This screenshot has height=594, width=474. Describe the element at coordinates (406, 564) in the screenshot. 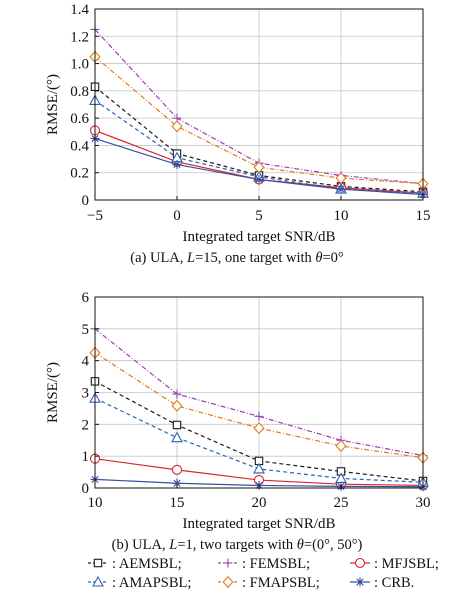

I see `legend-label-mfjsbl: : MFJSBL;` at that location.